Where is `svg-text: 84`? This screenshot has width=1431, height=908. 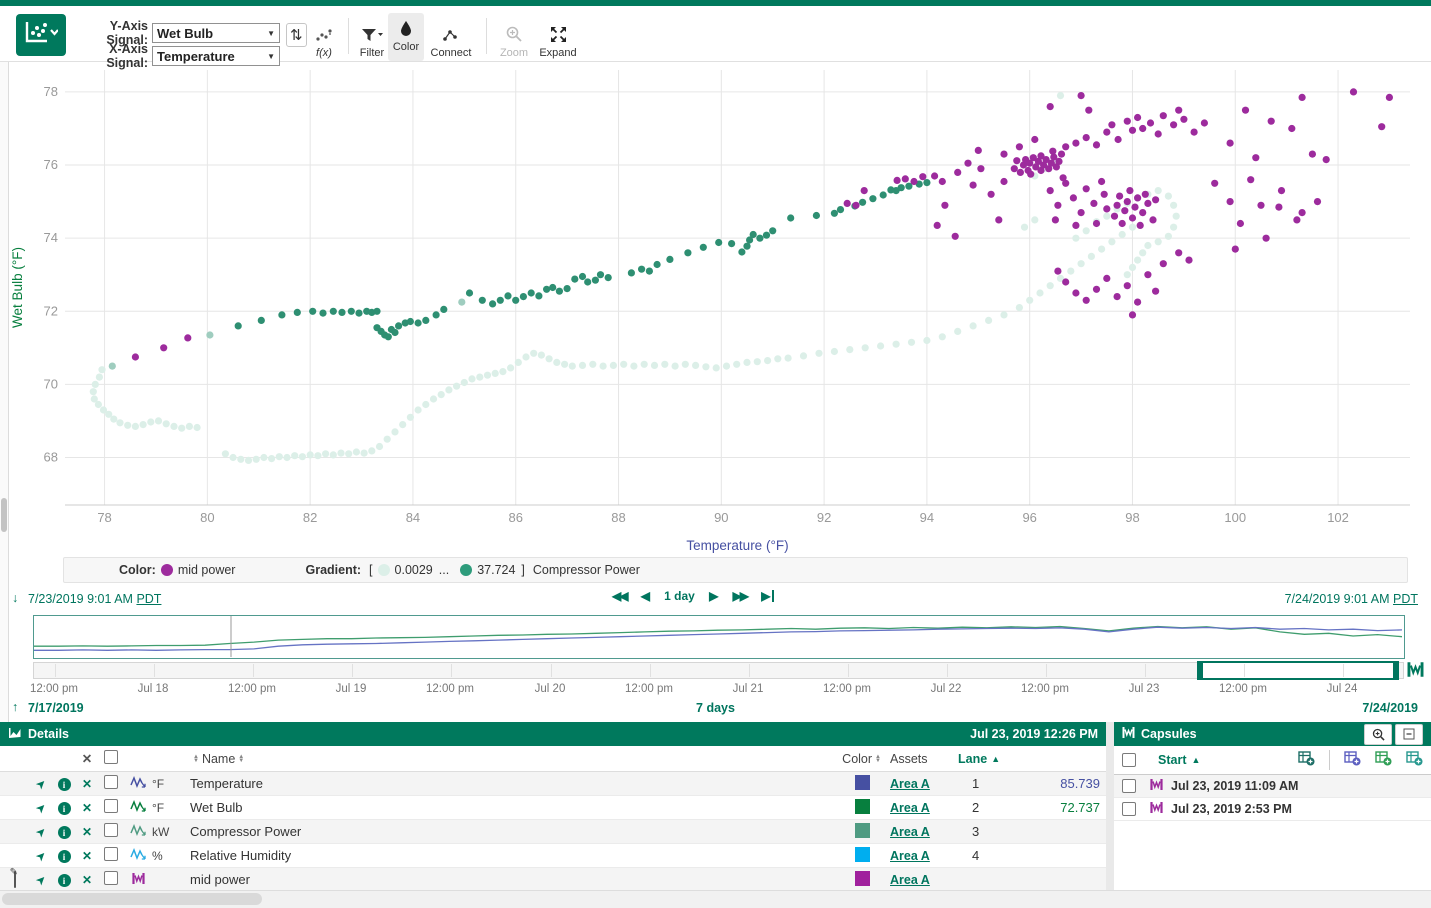
svg-text: 84 is located at coordinates (413, 517).